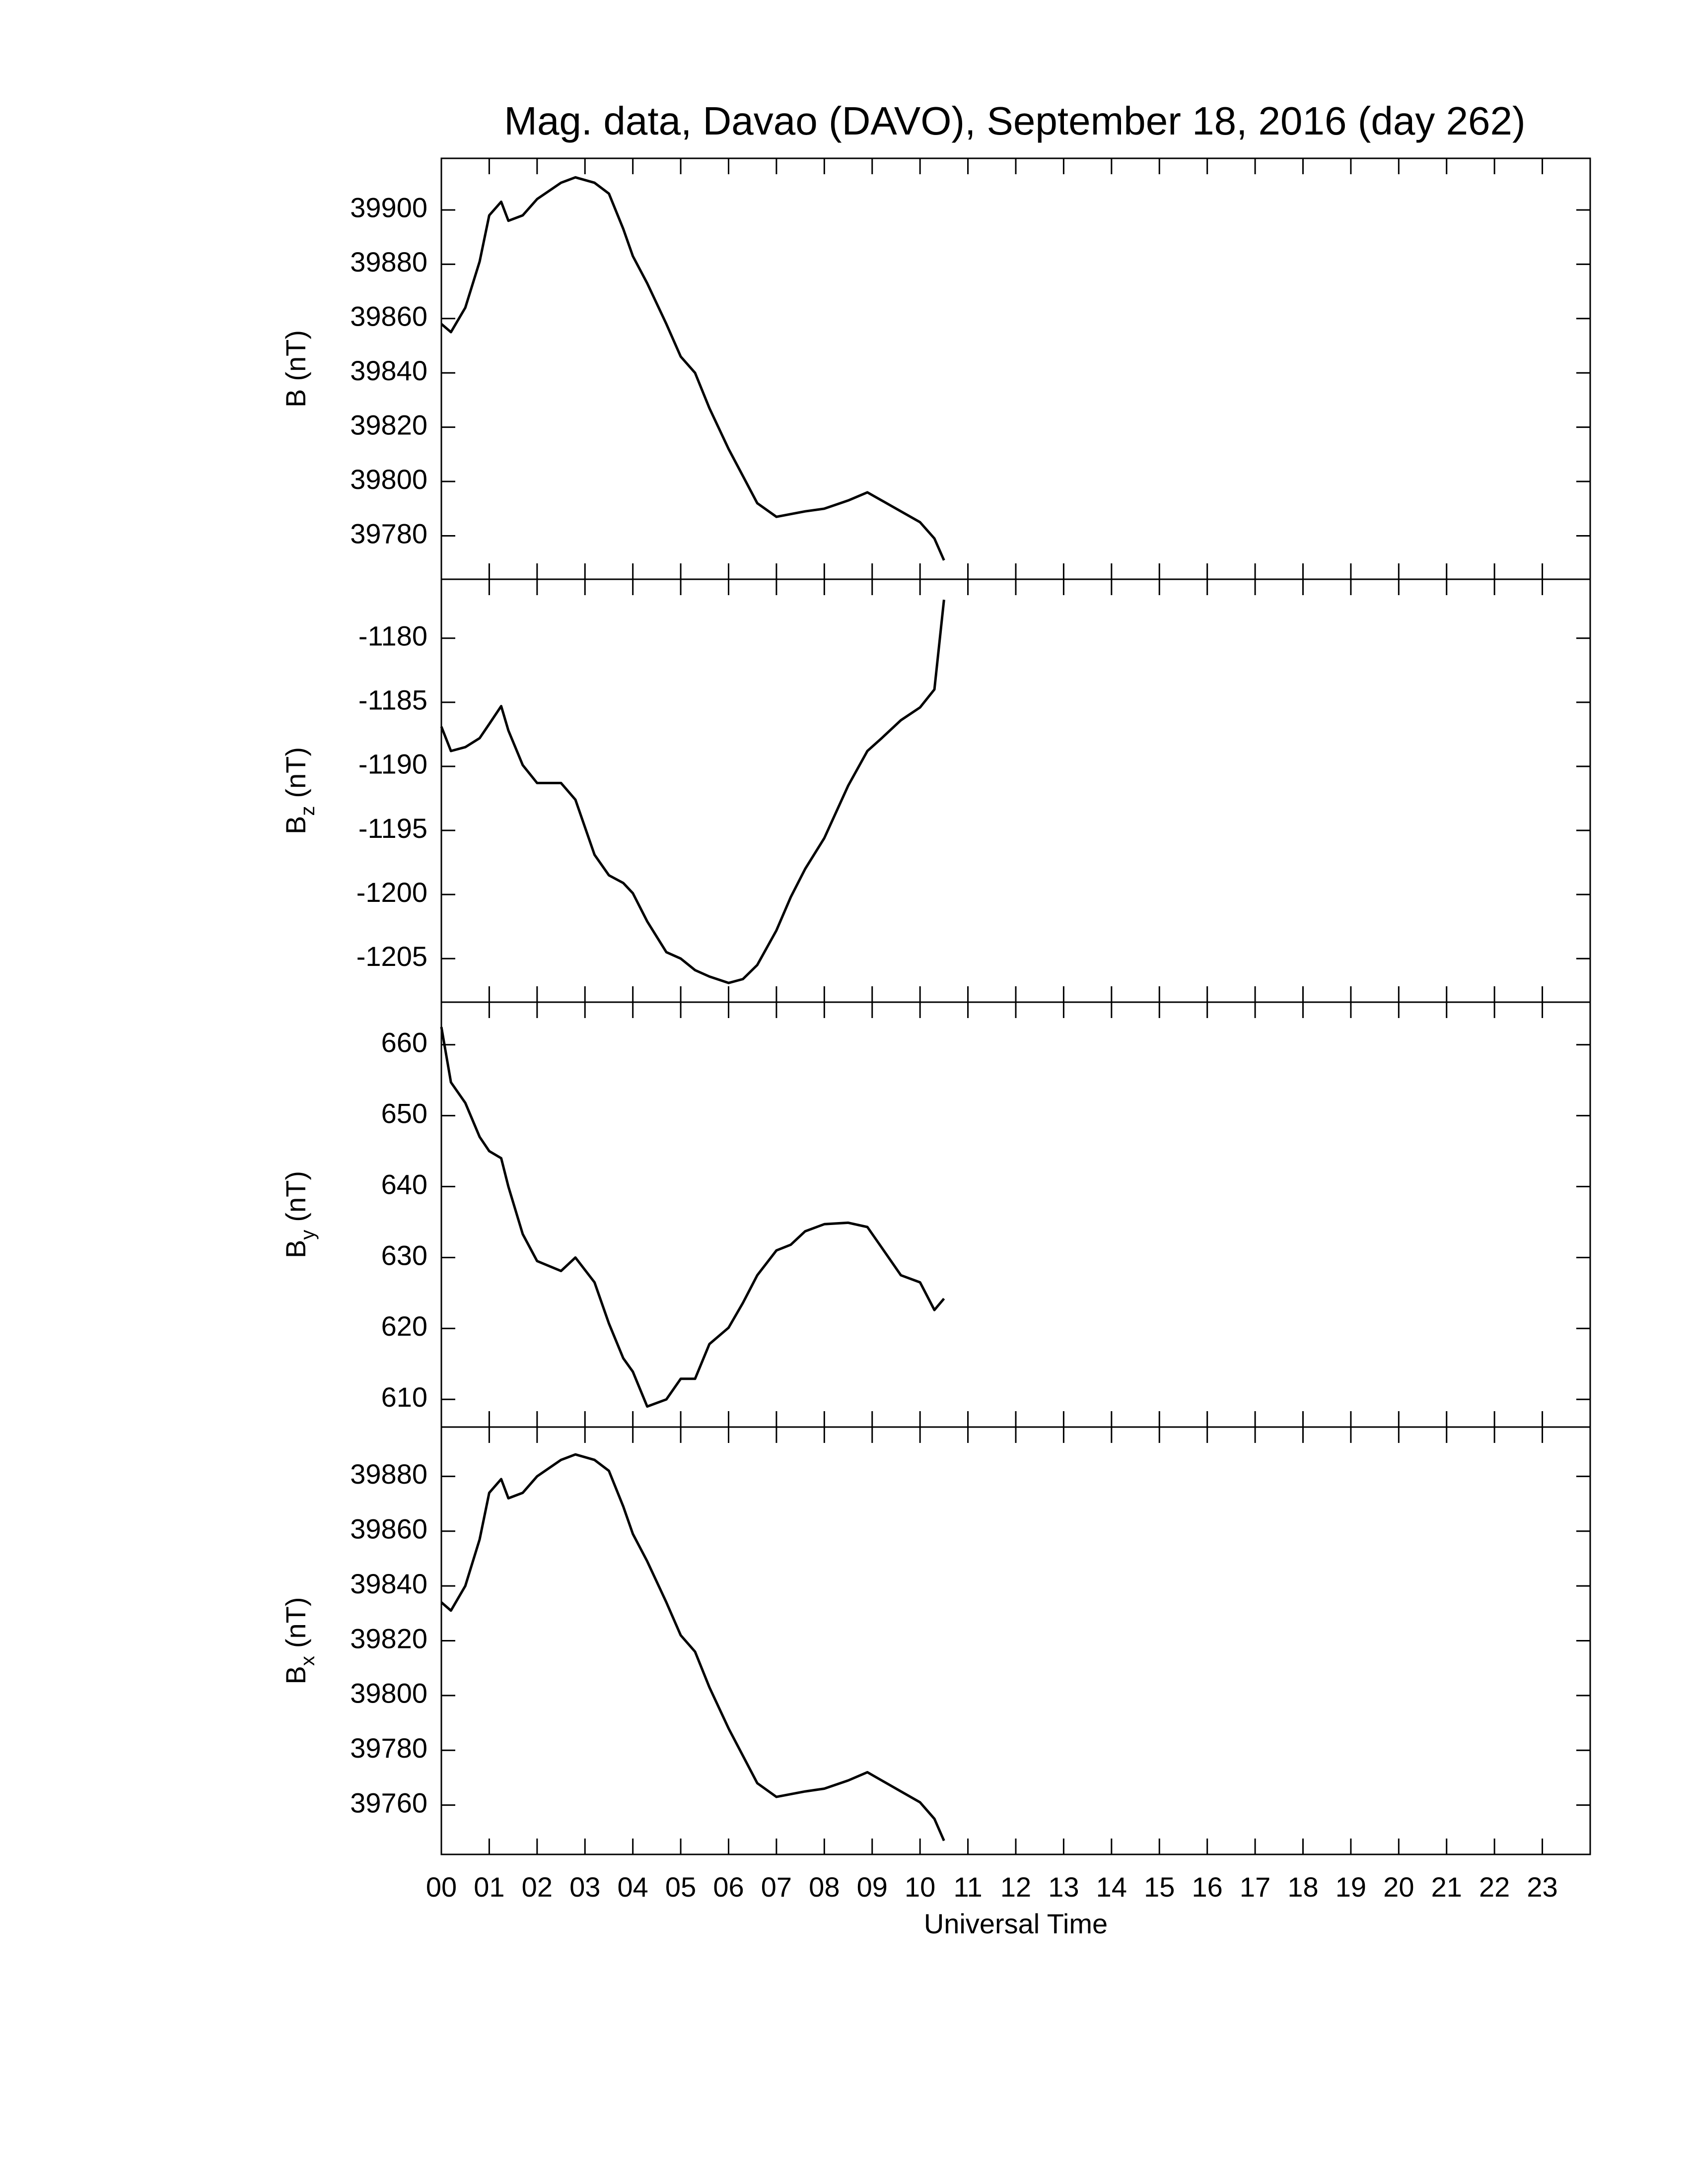  I want to click on x-tick-label: 01, so click(489, 1887).